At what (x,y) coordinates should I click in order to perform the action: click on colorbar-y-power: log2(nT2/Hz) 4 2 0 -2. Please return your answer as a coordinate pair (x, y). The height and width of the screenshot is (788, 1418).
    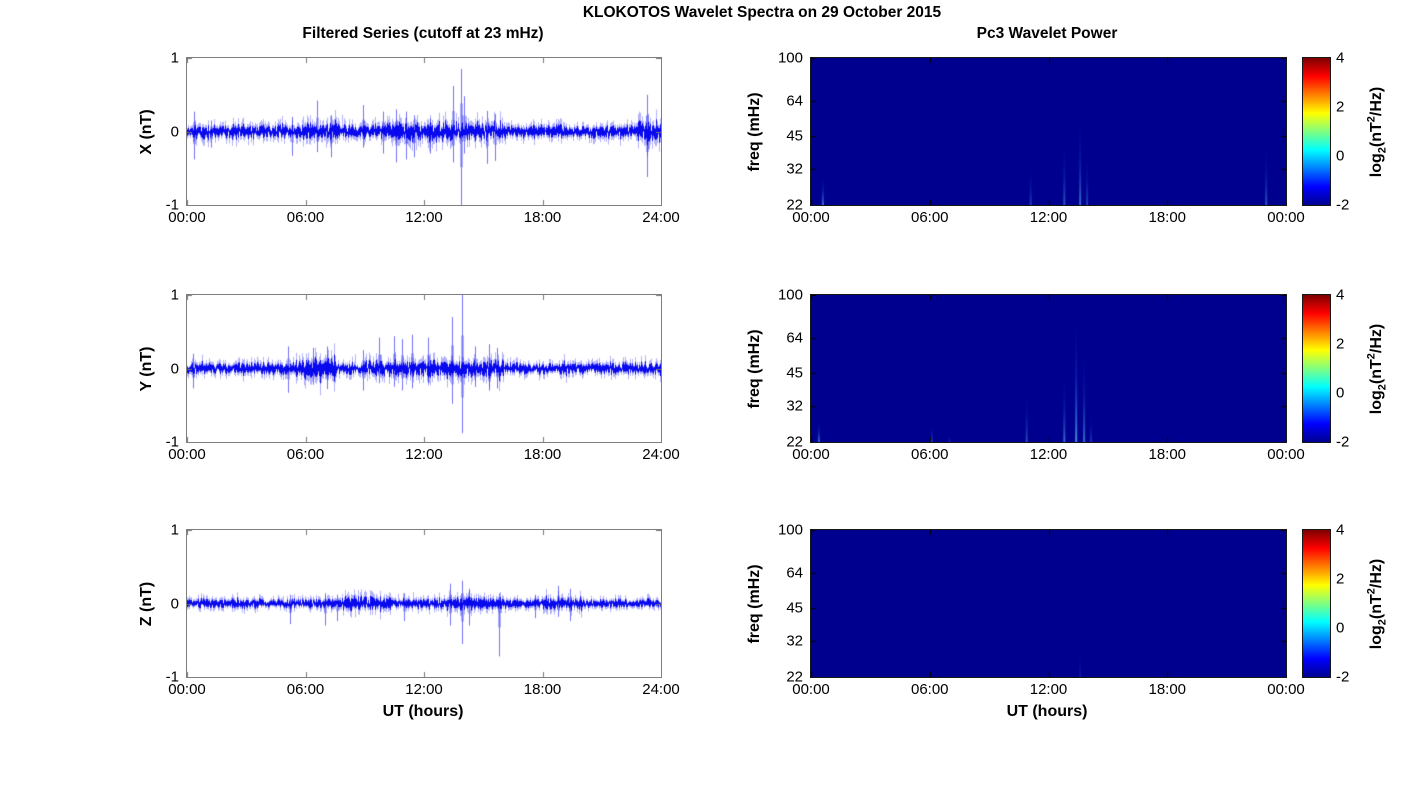
    Looking at the image, I should click on (1345, 369).